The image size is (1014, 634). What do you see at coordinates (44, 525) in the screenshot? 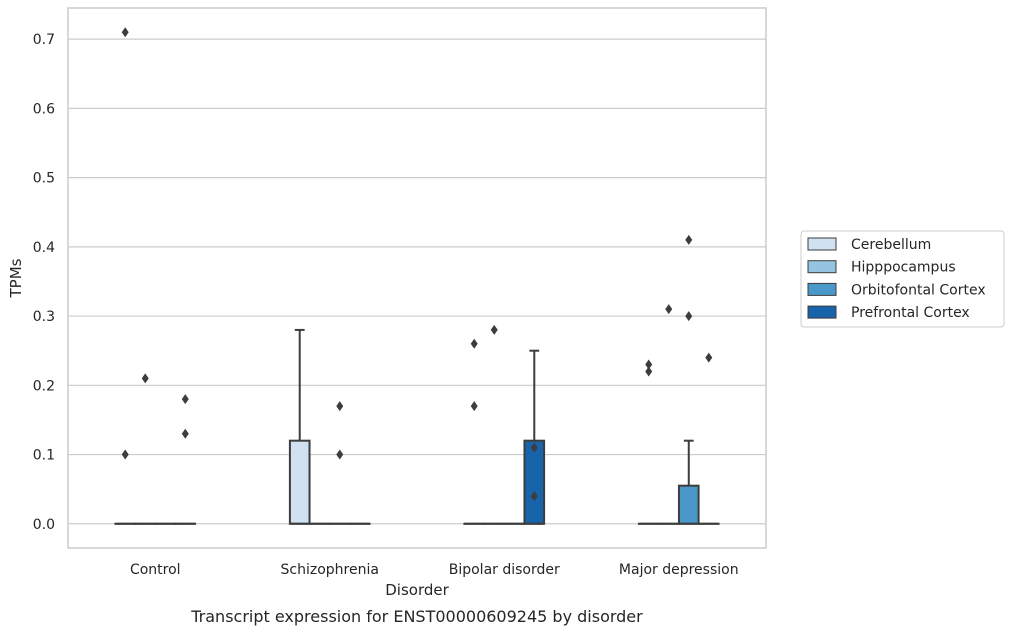
I see `y-tick-label: 0.0` at bounding box center [44, 525].